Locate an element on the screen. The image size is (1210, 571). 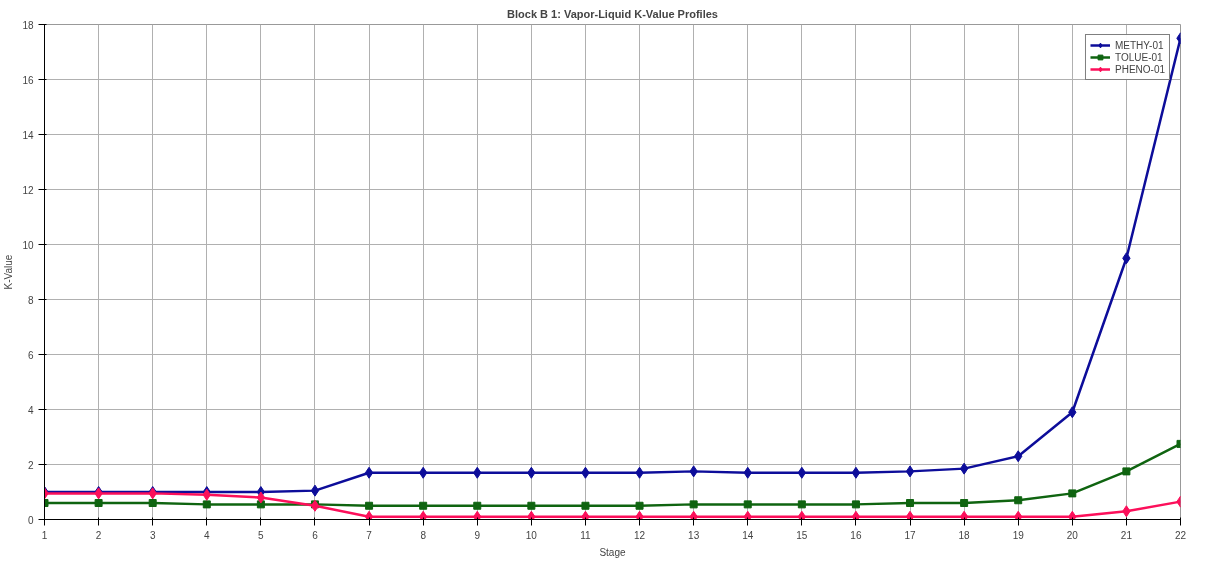
x-tick-label: 12 is located at coordinates (639, 535).